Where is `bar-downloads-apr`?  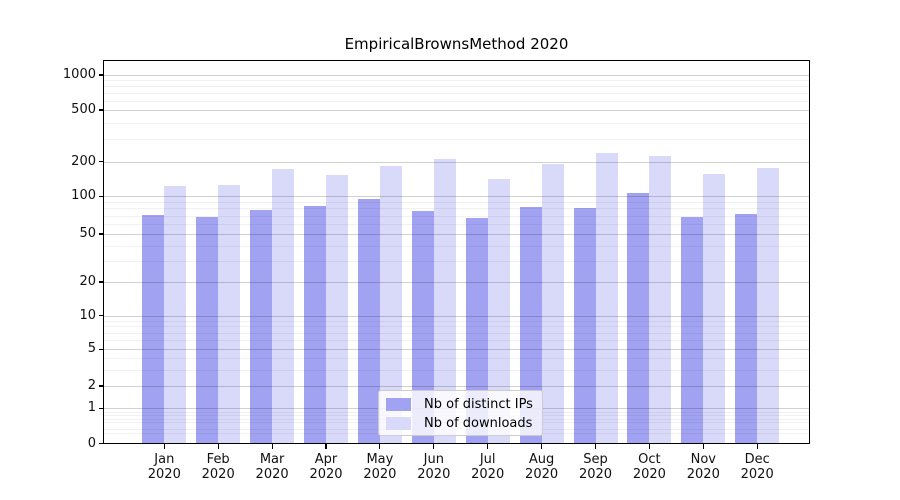 bar-downloads-apr is located at coordinates (337, 309).